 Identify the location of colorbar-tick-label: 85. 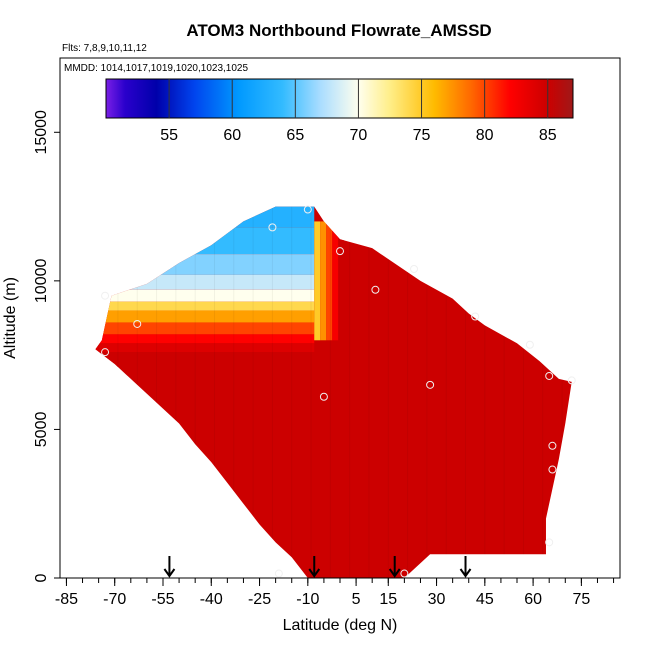
(548, 135).